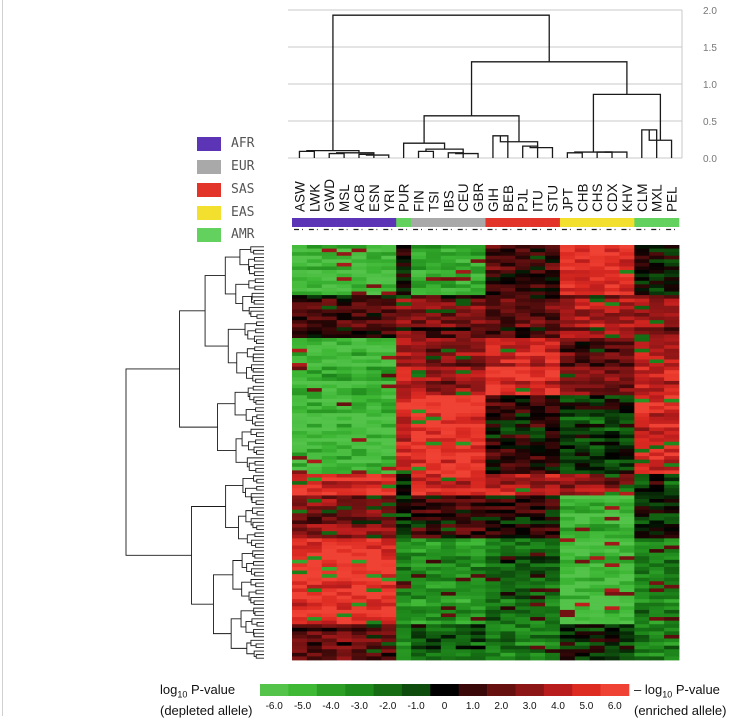 Image resolution: width=734 pixels, height=718 pixels. I want to click on legend-swatch, so click(209, 190).